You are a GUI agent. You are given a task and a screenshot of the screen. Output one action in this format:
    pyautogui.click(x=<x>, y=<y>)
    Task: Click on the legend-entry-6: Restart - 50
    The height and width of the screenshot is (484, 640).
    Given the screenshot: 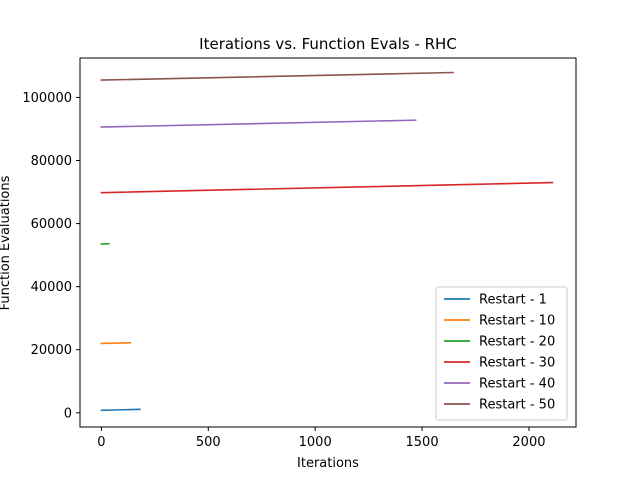 What is the action you would take?
    pyautogui.click(x=517, y=405)
    